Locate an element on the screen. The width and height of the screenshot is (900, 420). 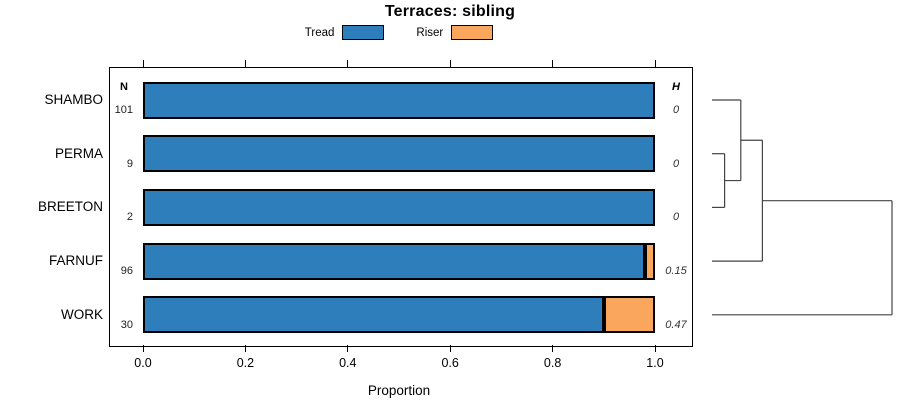
category-label: PERMA is located at coordinates (78, 153).